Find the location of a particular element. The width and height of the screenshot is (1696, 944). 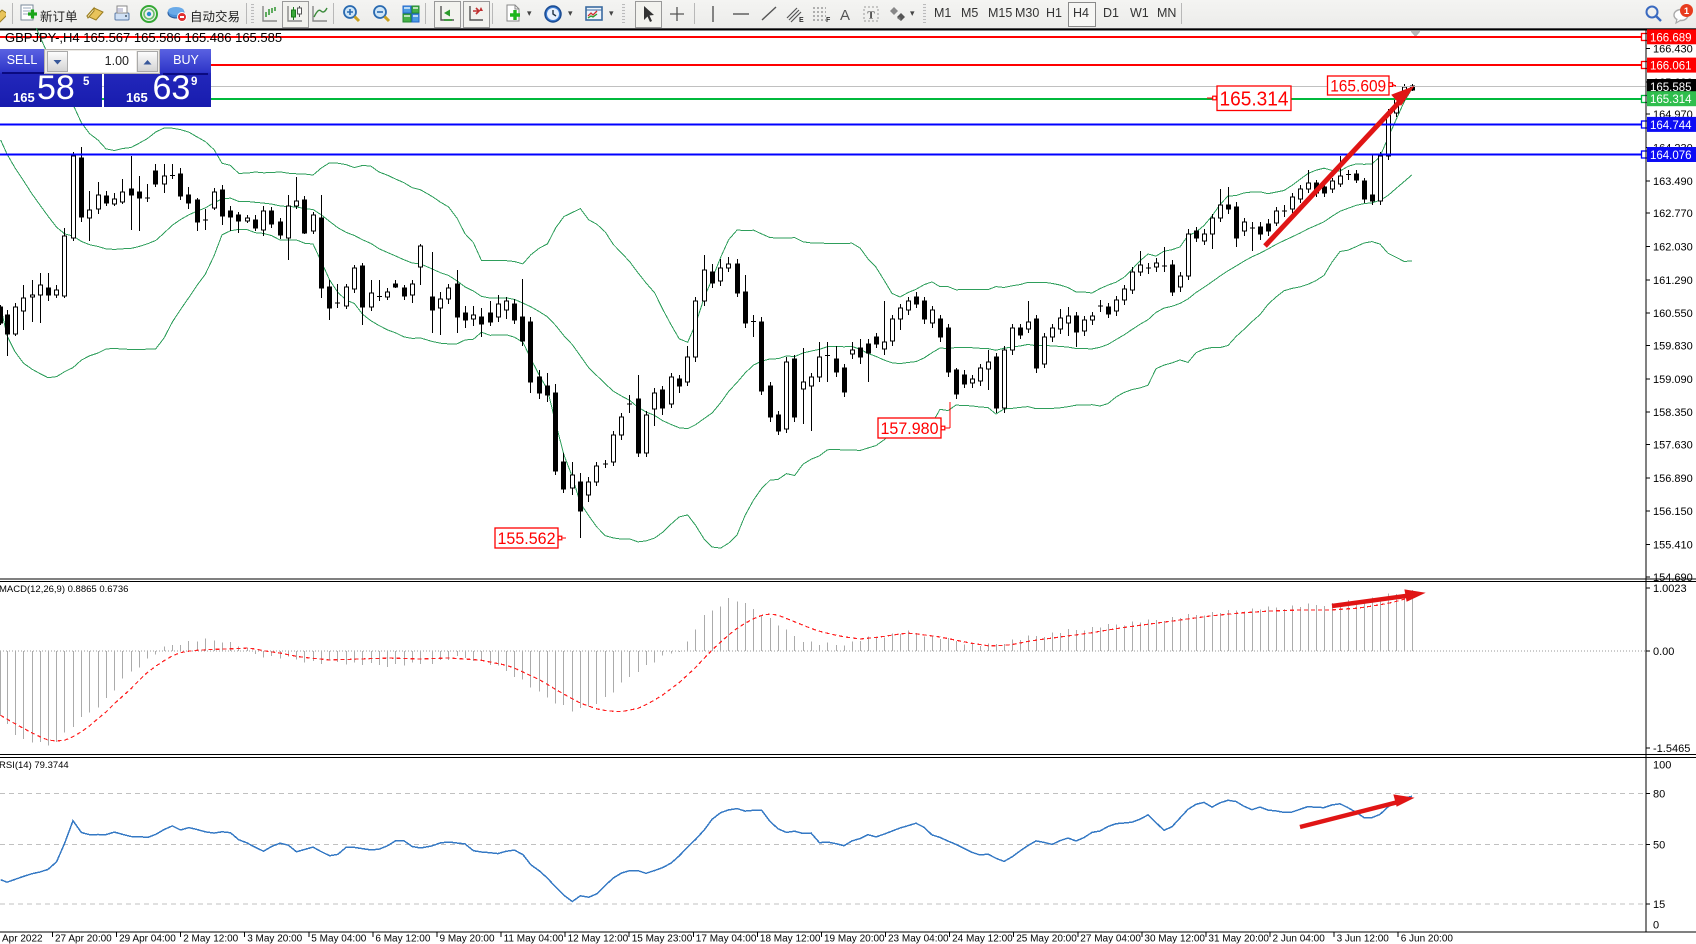

svg-text: 12 May 12:00 is located at coordinates (598, 939).